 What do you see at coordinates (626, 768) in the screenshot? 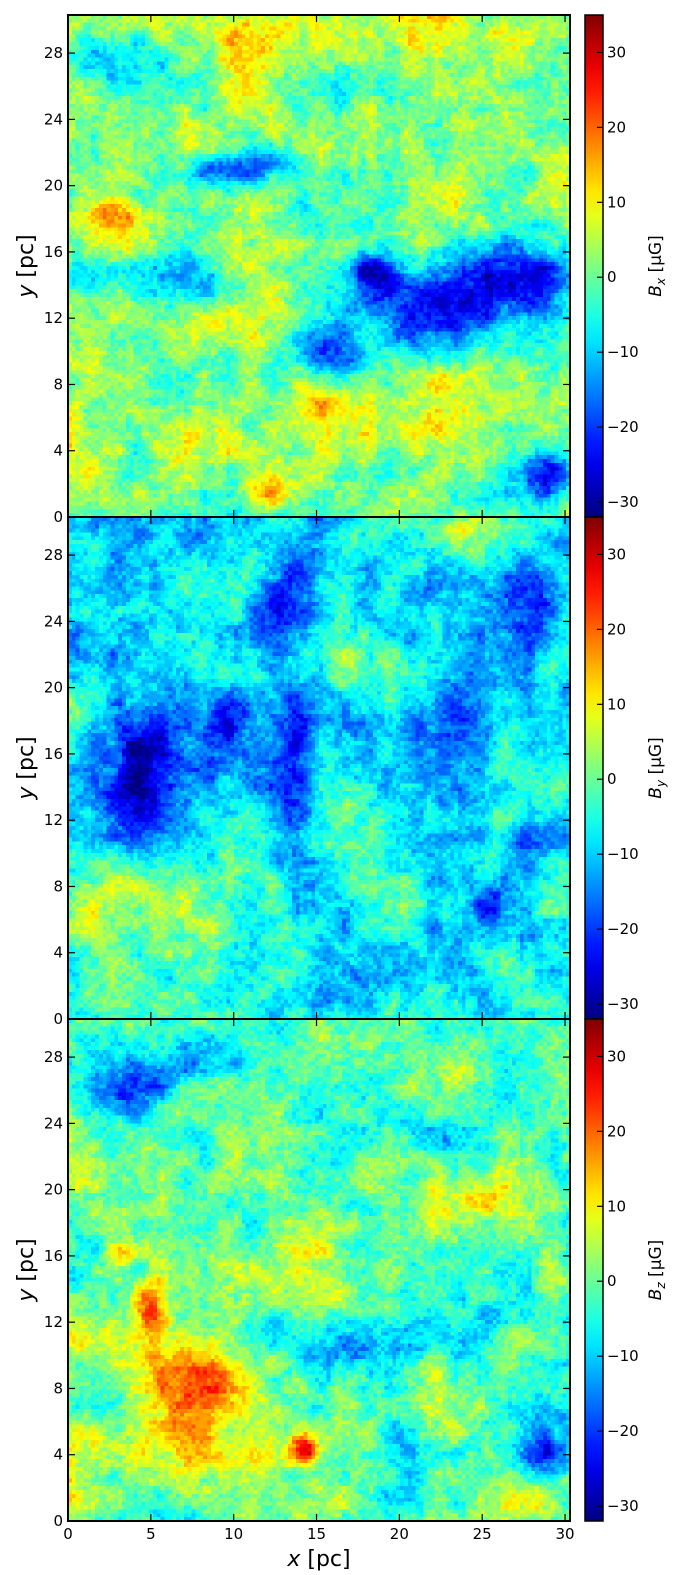
I see `colorbar: −30 −20 −10 0 10 20 30 By [μG]` at bounding box center [626, 768].